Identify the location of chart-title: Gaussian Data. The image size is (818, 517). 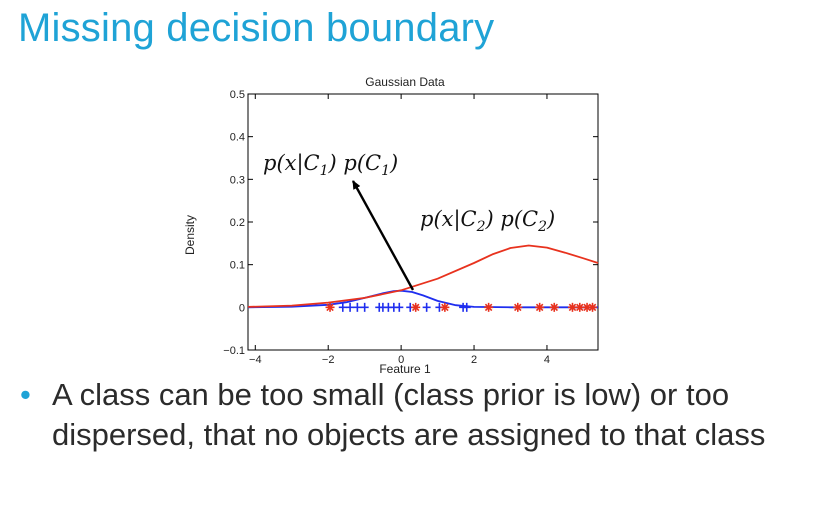
(405, 82).